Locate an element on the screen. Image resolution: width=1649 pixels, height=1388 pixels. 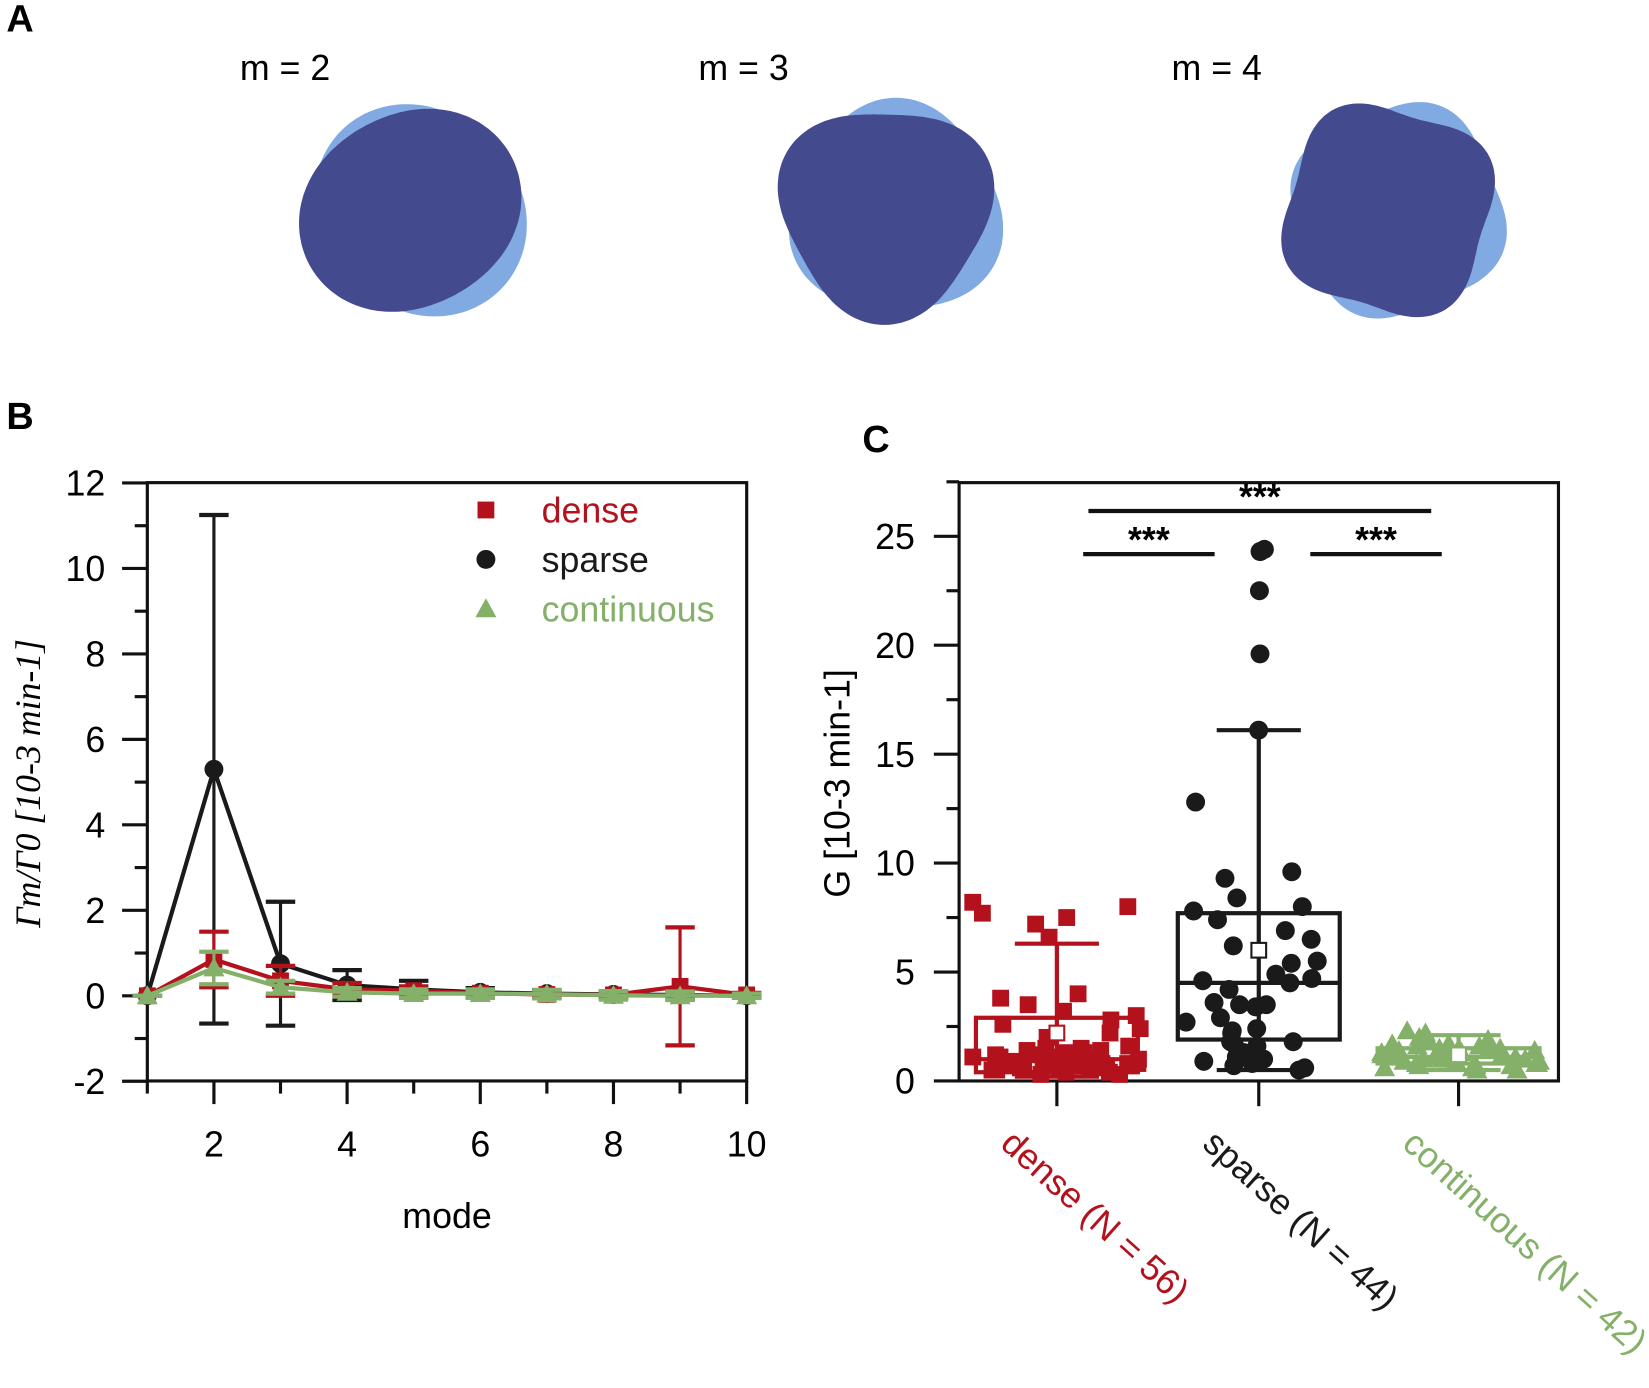
x-tick-label: 4 is located at coordinates (347, 1145).